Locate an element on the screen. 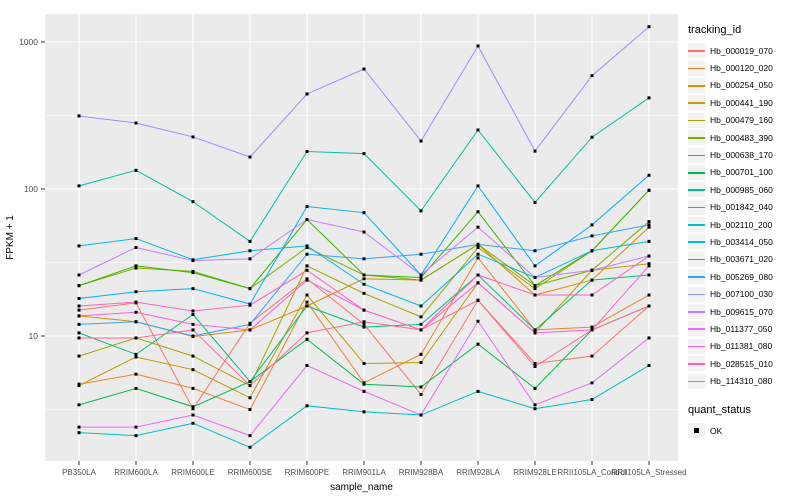 The image size is (800, 500). legend-item-label: Hb_028515_010 is located at coordinates (741, 363).